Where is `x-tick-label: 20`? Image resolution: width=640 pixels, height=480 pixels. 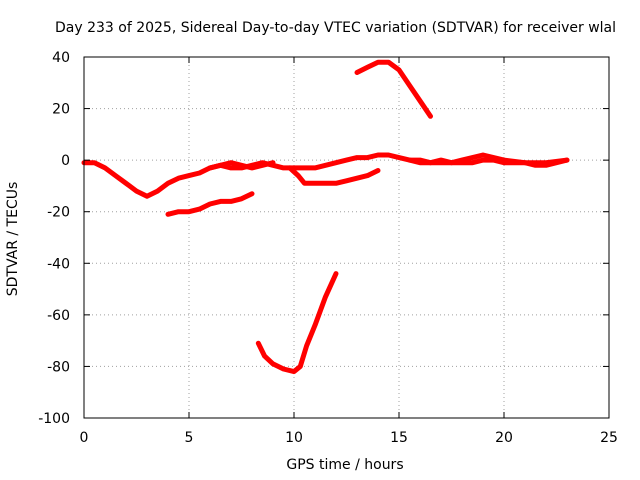
x-tick-label: 20 is located at coordinates (504, 438).